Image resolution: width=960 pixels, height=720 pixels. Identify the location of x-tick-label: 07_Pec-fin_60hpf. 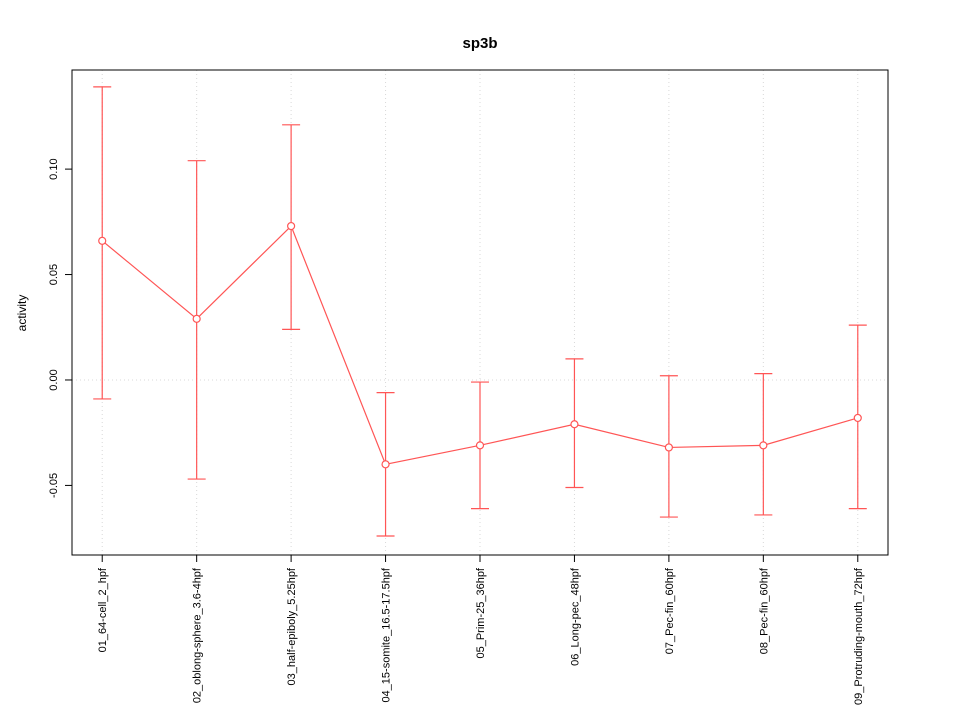
(670, 610).